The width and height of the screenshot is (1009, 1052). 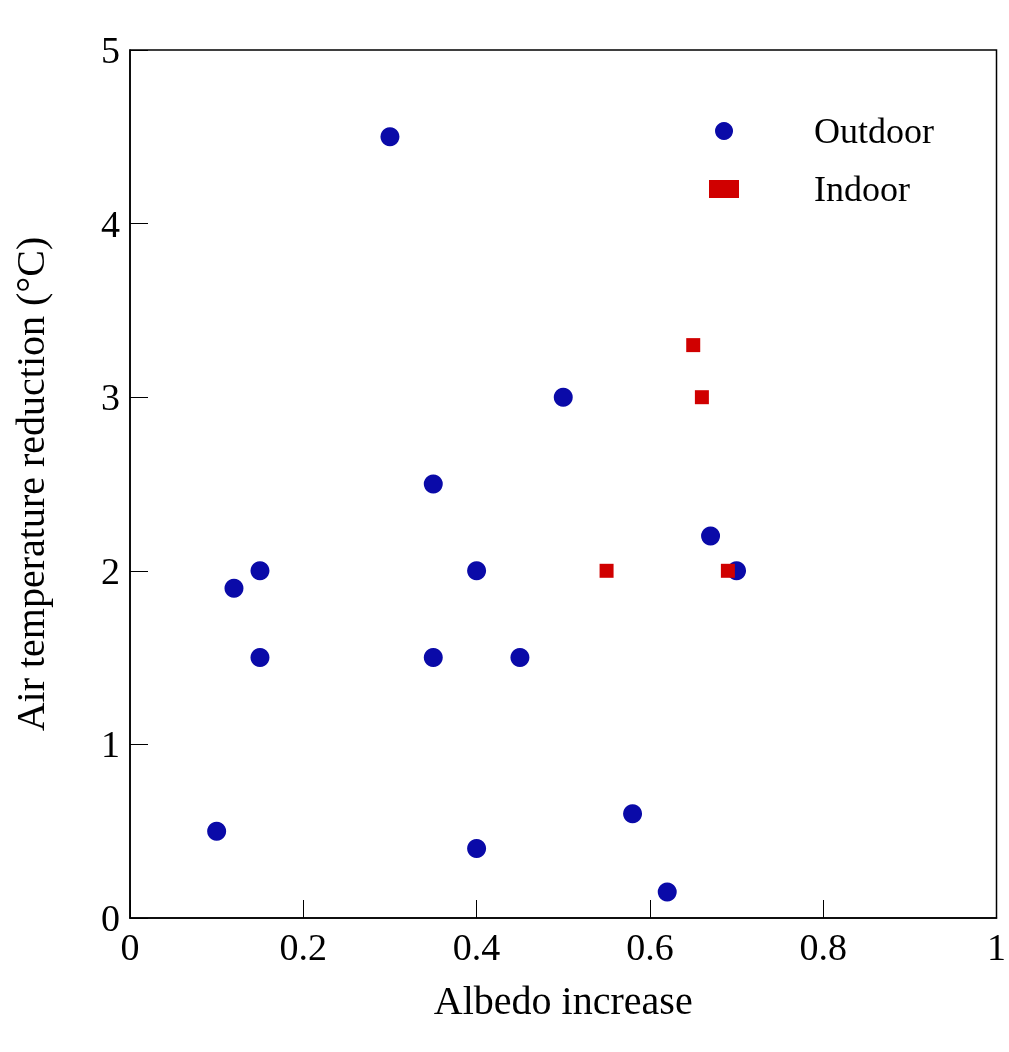 I want to click on y-tick-label: 1, so click(x=110, y=744).